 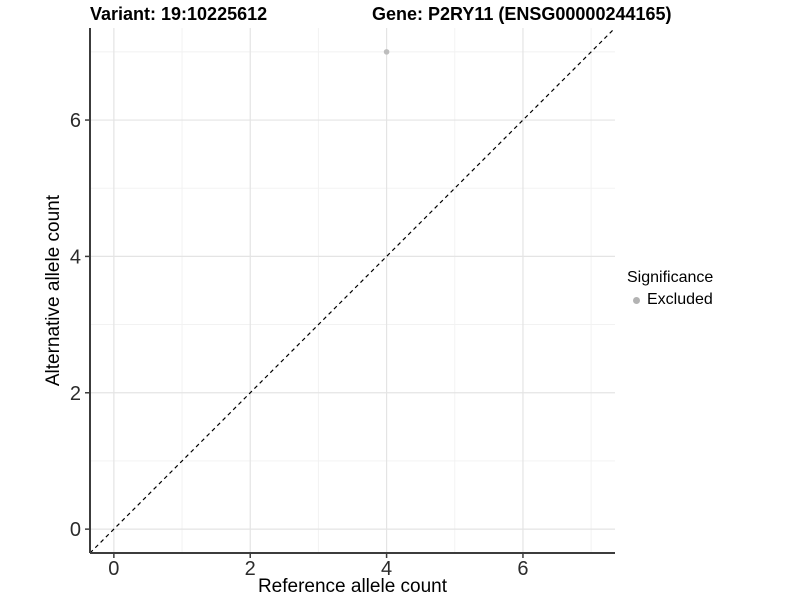 What do you see at coordinates (680, 299) in the screenshot?
I see `legend-item-label: Excluded` at bounding box center [680, 299].